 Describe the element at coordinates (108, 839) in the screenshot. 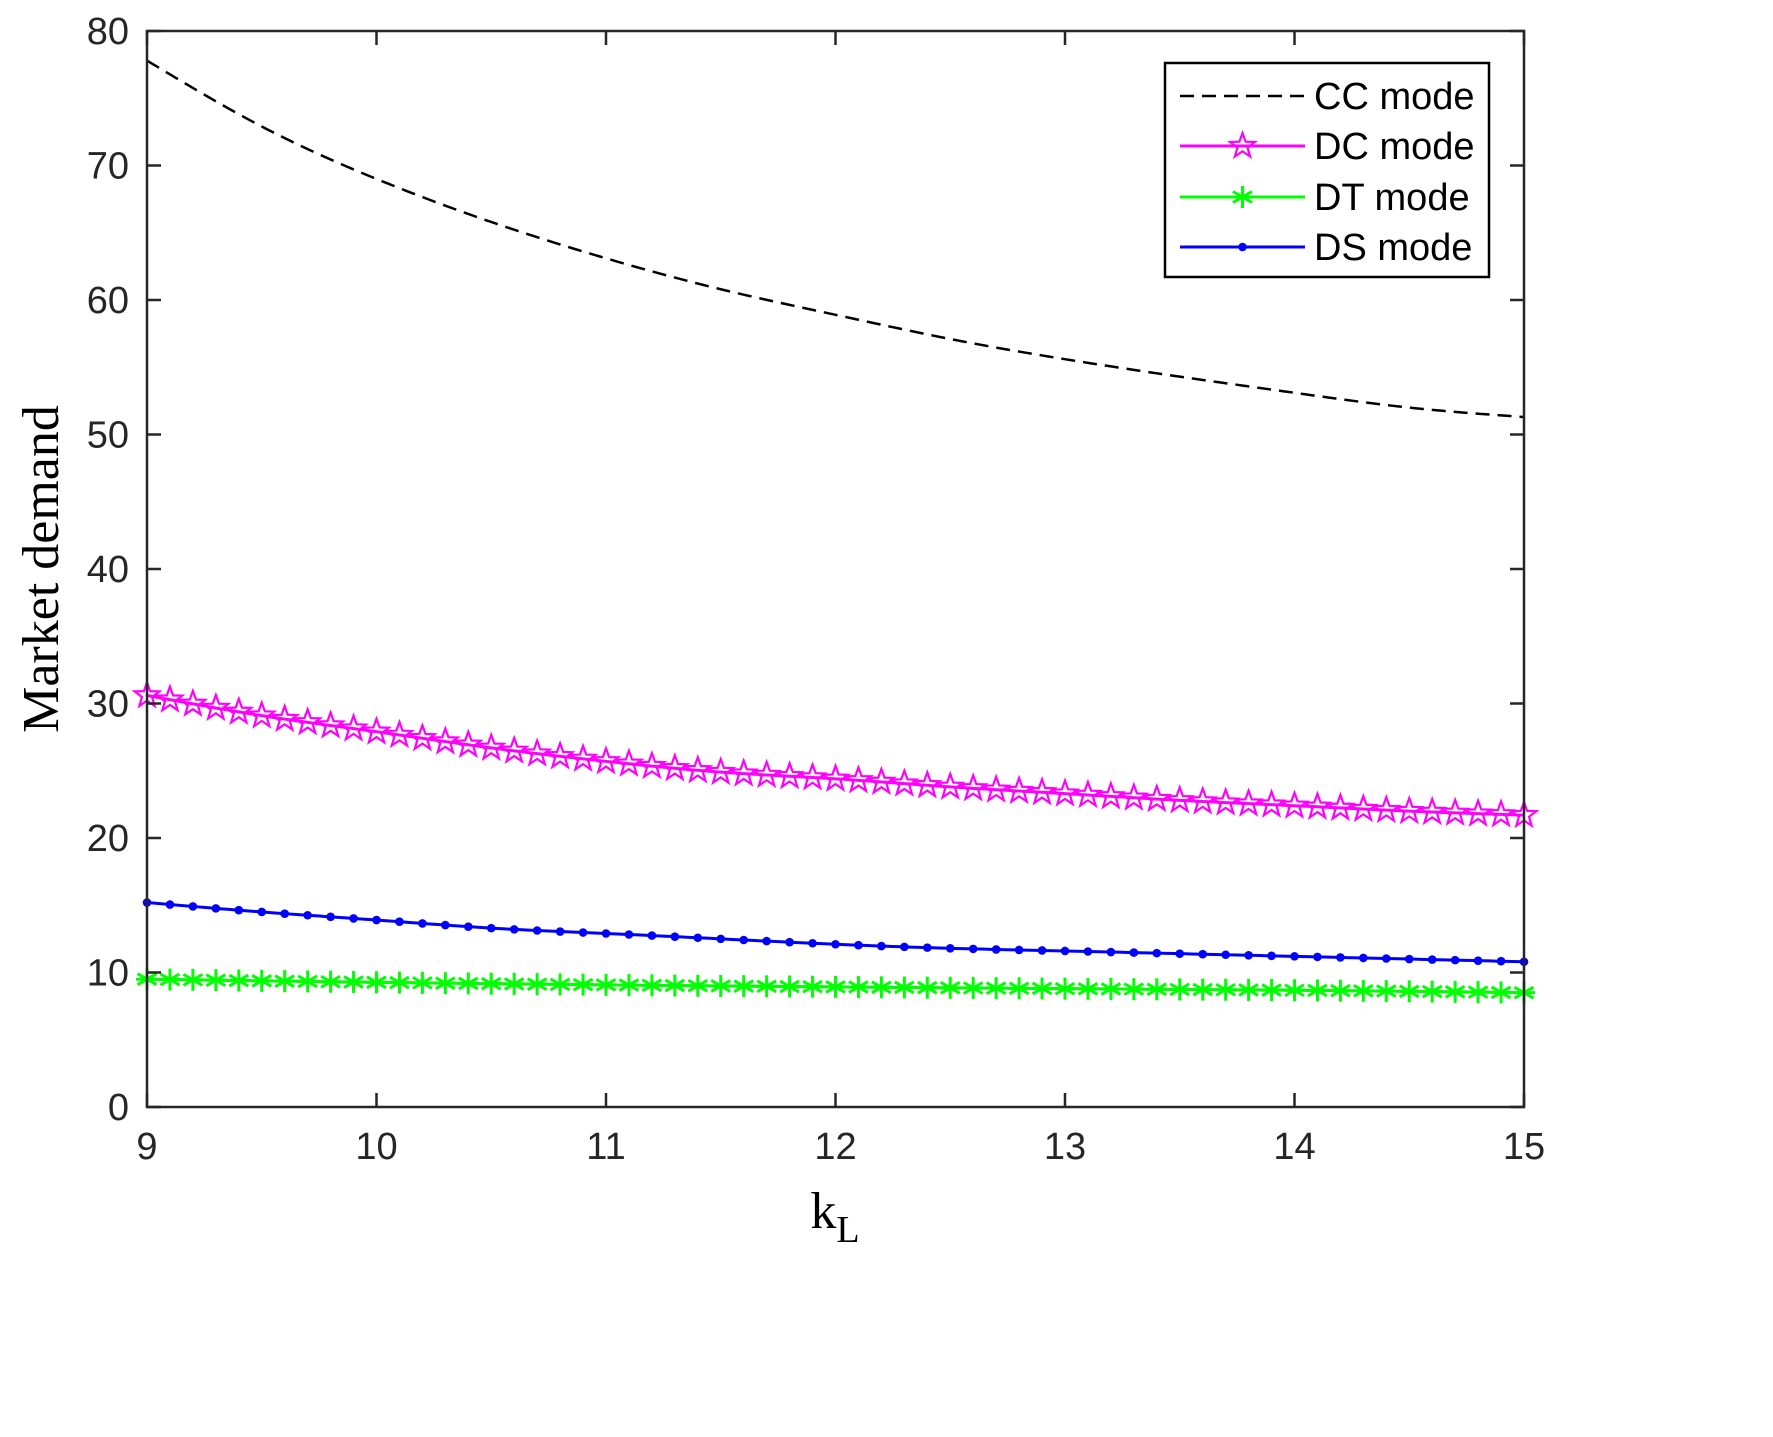

I see `y-tick-label: 20` at that location.